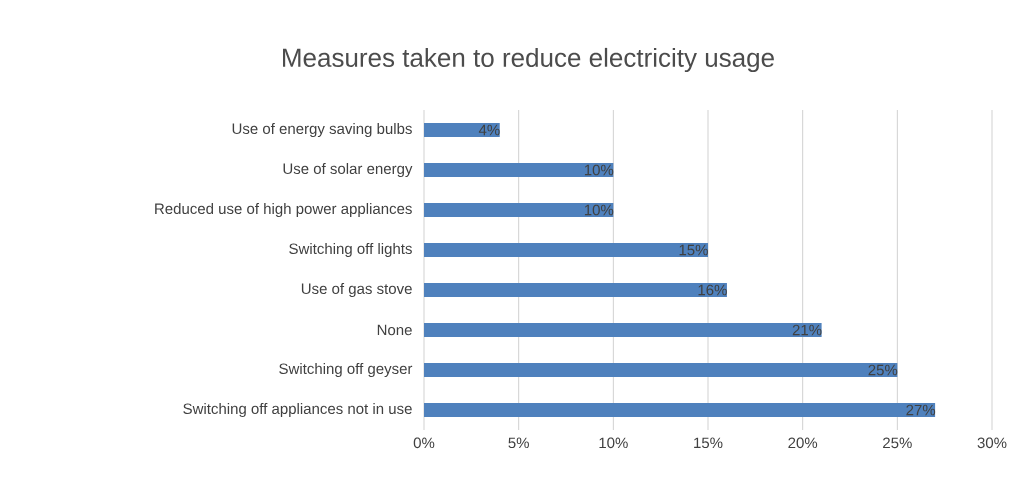  Describe the element at coordinates (803, 443) in the screenshot. I see `x-tick-label: 20%` at that location.